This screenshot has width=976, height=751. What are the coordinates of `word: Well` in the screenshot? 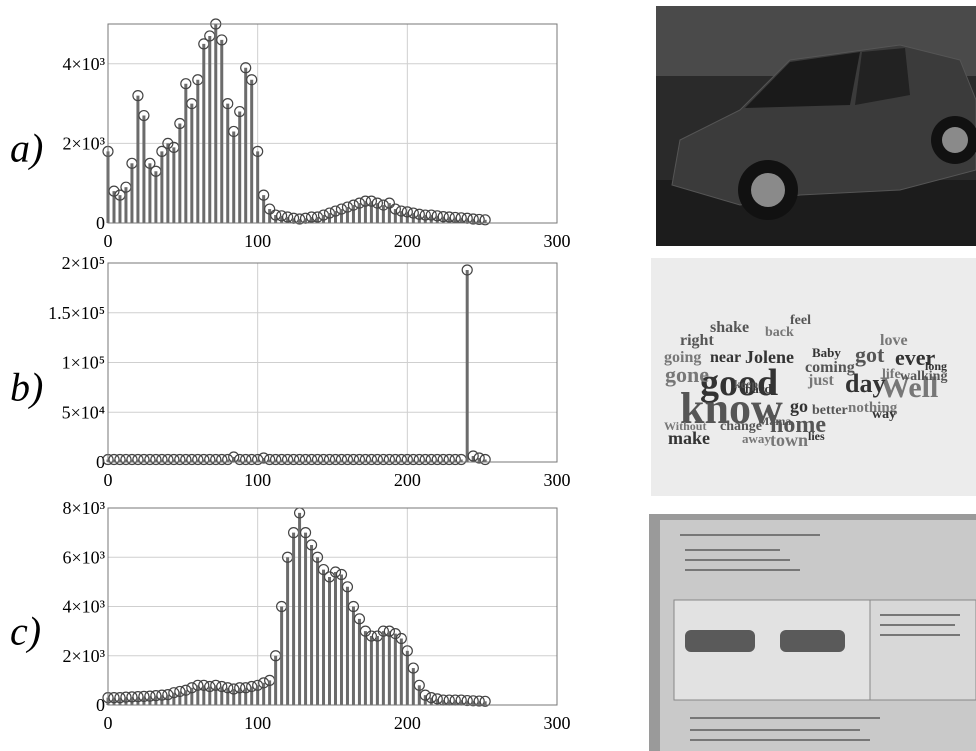 It's located at (909, 387).